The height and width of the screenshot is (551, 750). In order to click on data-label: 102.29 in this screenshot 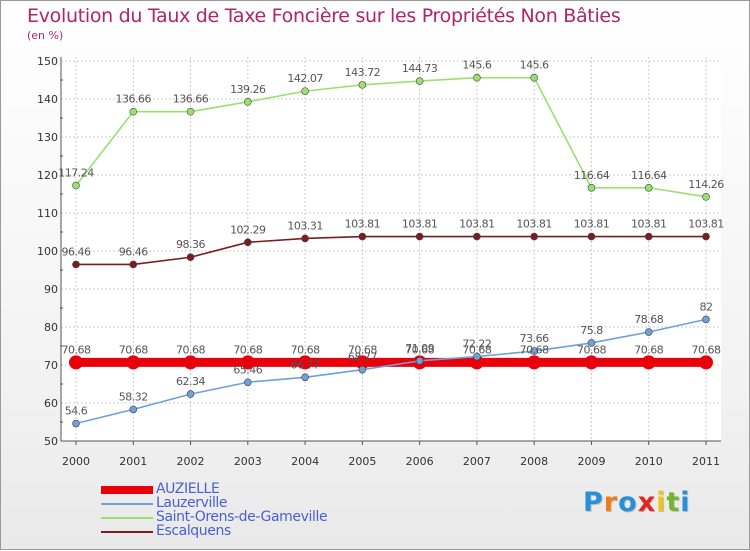, I will do `click(248, 229)`.